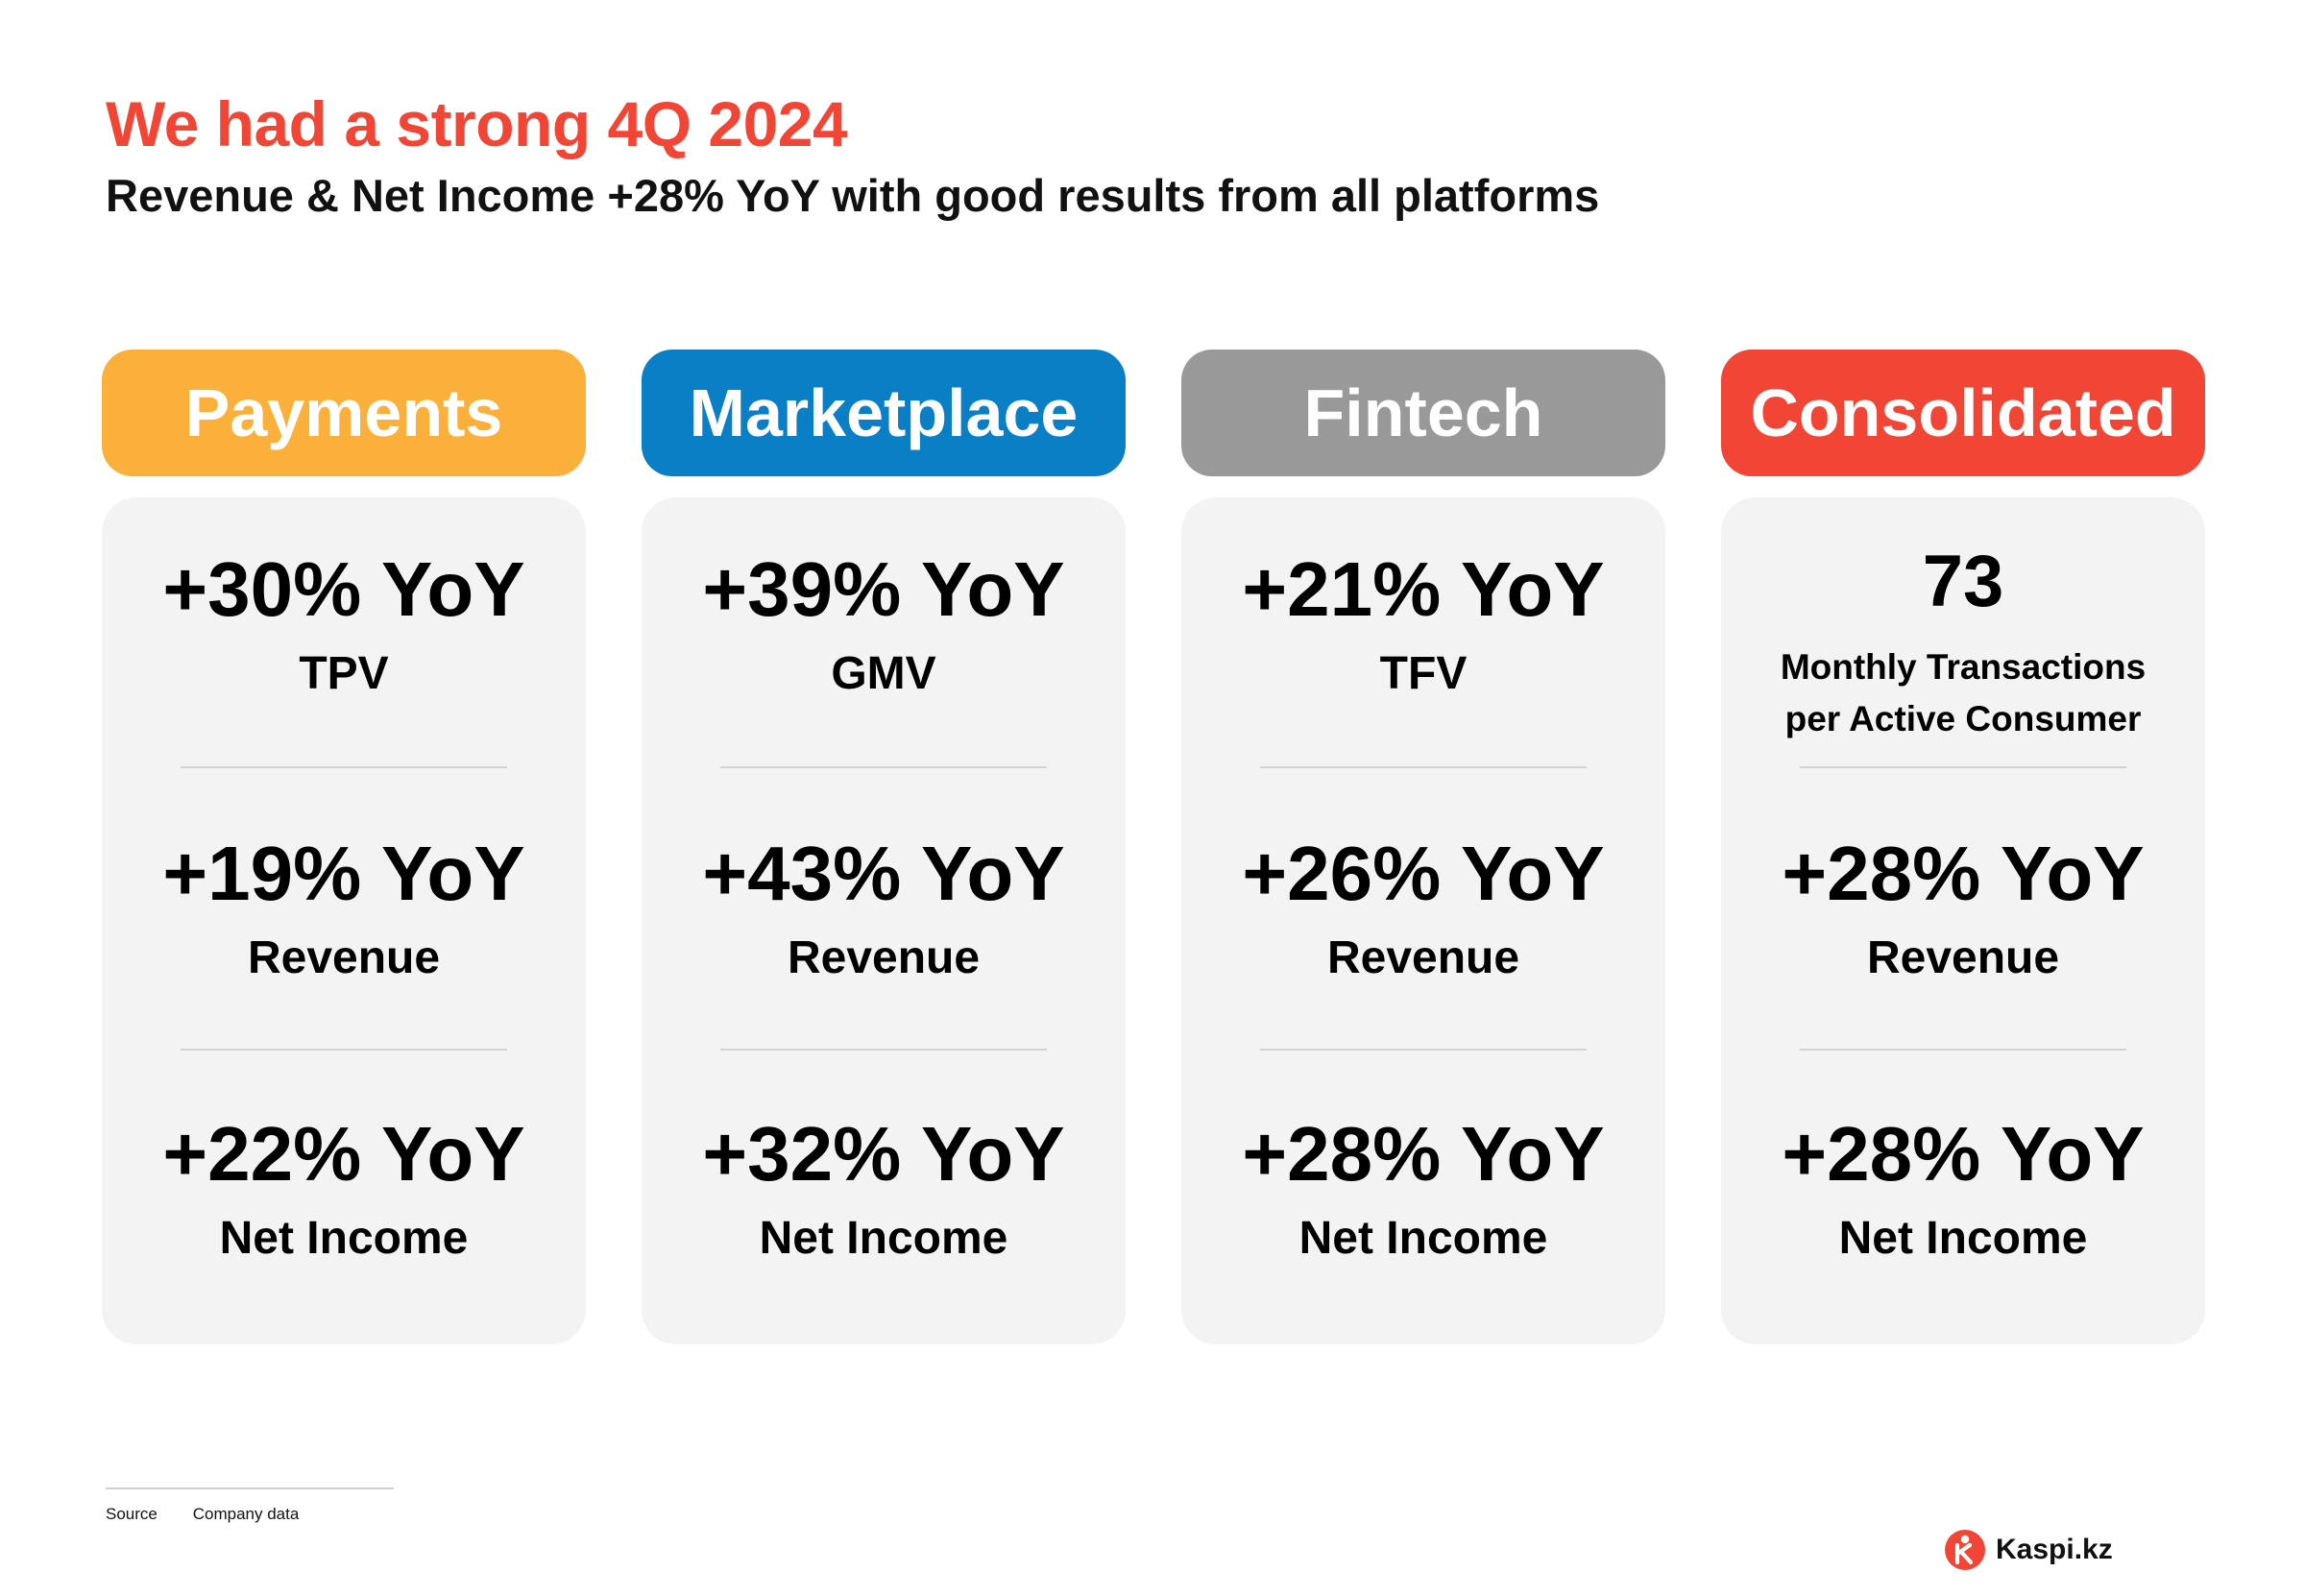  Describe the element at coordinates (343, 589) in the screenshot. I see `metric-value: +30% YoY` at that location.